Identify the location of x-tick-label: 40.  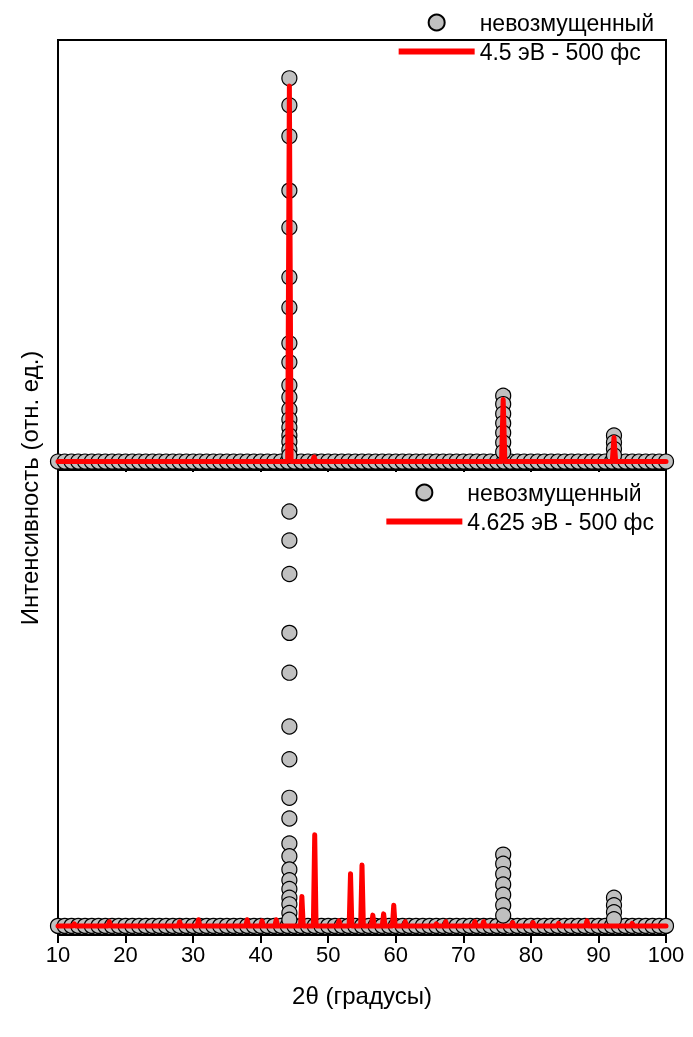
(260, 954).